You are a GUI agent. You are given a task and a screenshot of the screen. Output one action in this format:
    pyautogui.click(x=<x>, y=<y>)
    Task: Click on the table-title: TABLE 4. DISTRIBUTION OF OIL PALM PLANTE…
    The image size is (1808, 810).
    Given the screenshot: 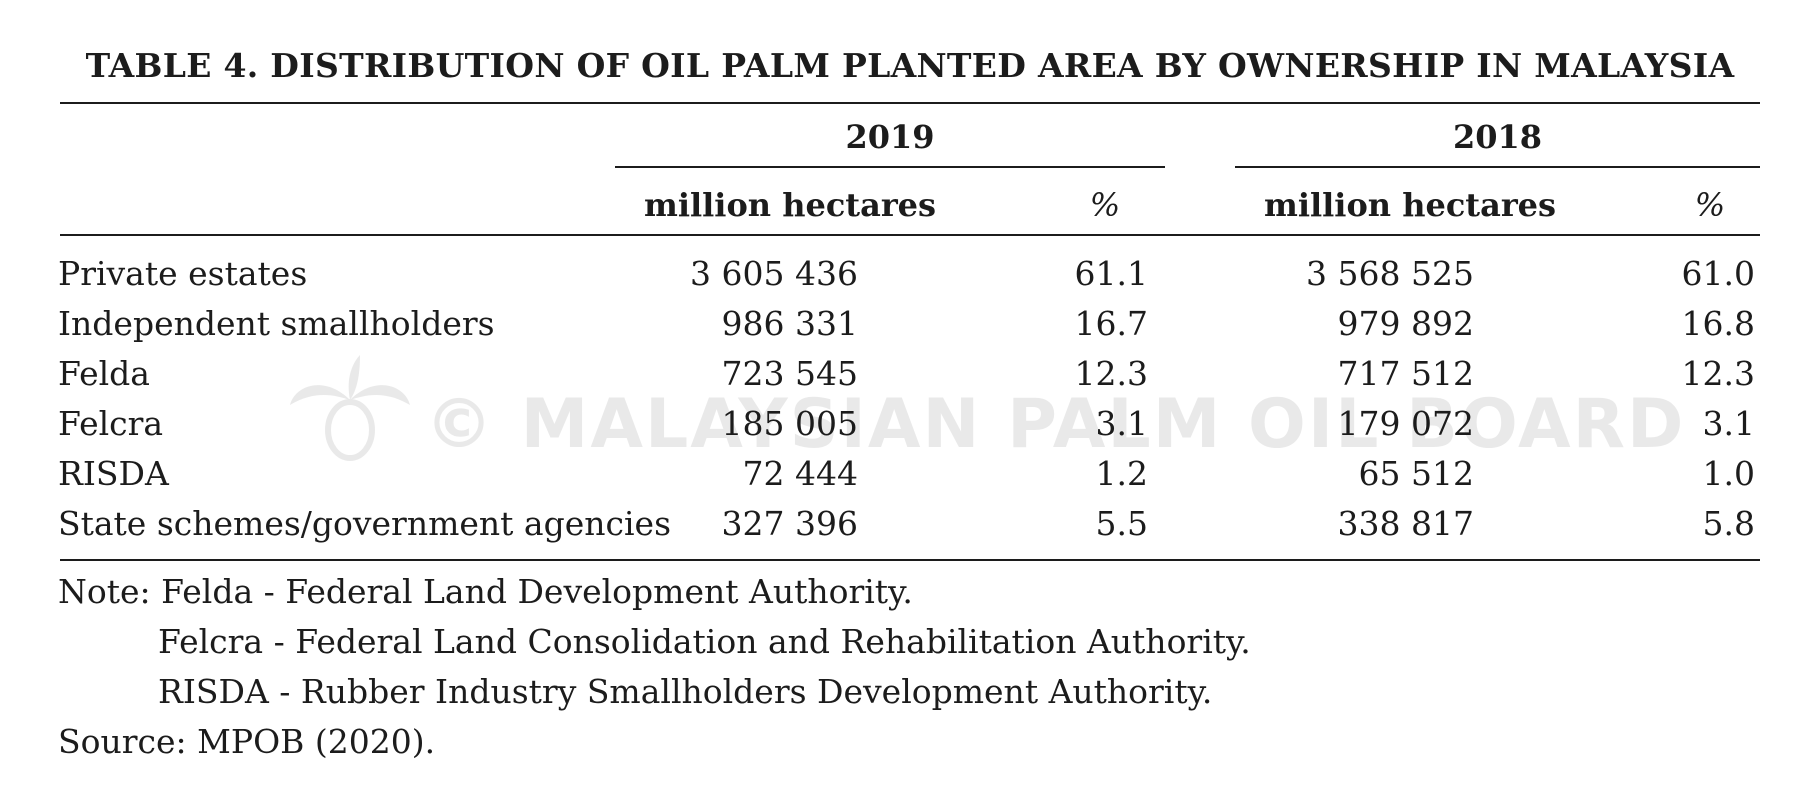 What is the action you would take?
    pyautogui.click(x=910, y=65)
    